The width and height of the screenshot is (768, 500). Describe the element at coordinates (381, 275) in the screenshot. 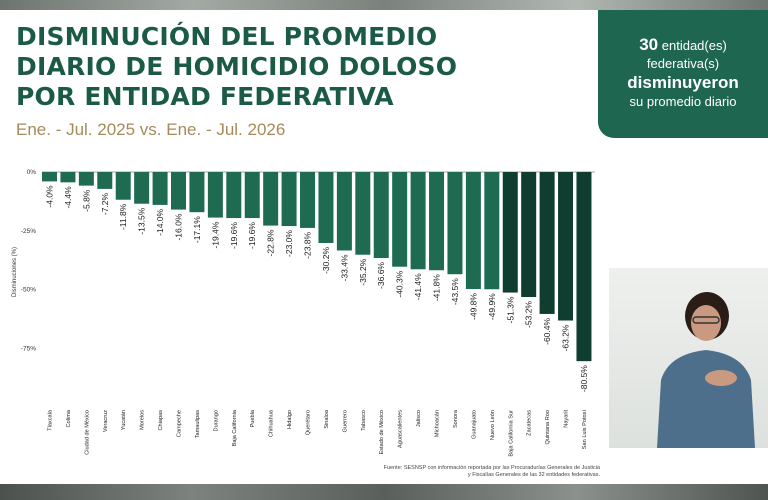

I see `data-label: -36.6%` at that location.